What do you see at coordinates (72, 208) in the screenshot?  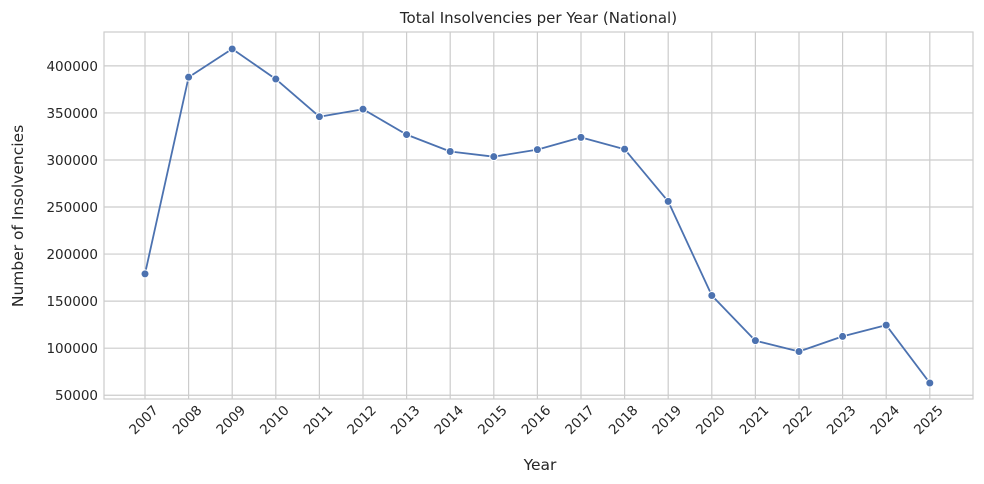 I see `y-tick-label: 250000` at bounding box center [72, 208].